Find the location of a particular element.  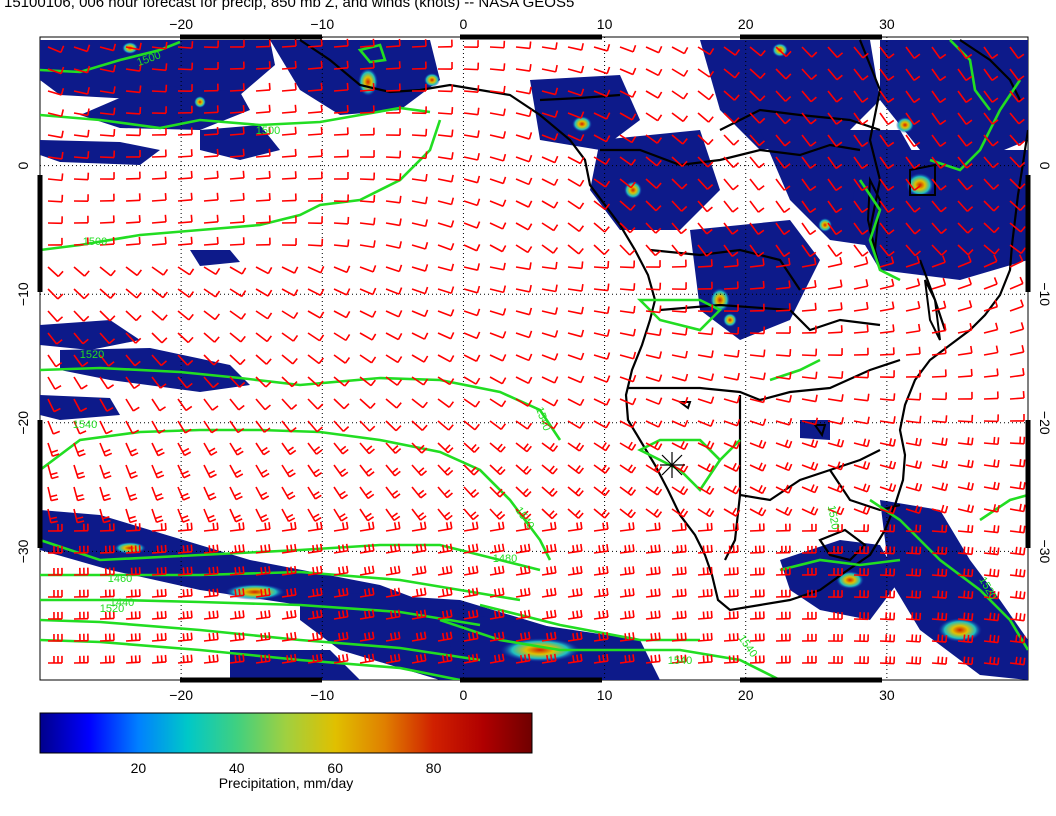

lat-labels-left: 0 −10 −20 −30 is located at coordinates (23, 362).